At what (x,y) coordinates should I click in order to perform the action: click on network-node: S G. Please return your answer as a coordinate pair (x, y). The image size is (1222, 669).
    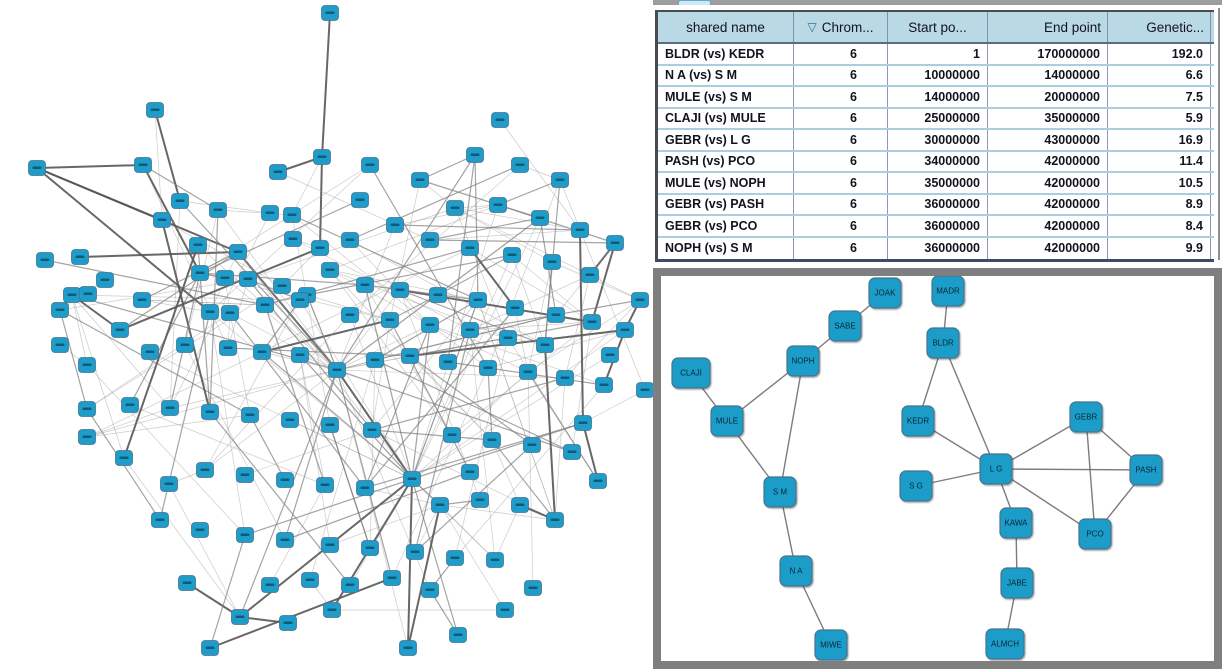
    Looking at the image, I should click on (916, 486).